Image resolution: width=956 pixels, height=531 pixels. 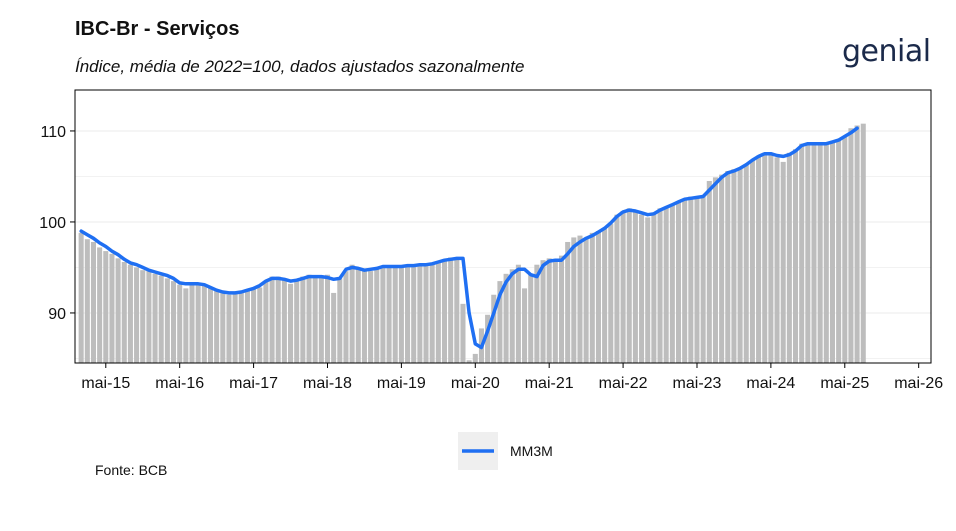 What do you see at coordinates (886, 51) in the screenshot?
I see `genial-logo: genial` at bounding box center [886, 51].